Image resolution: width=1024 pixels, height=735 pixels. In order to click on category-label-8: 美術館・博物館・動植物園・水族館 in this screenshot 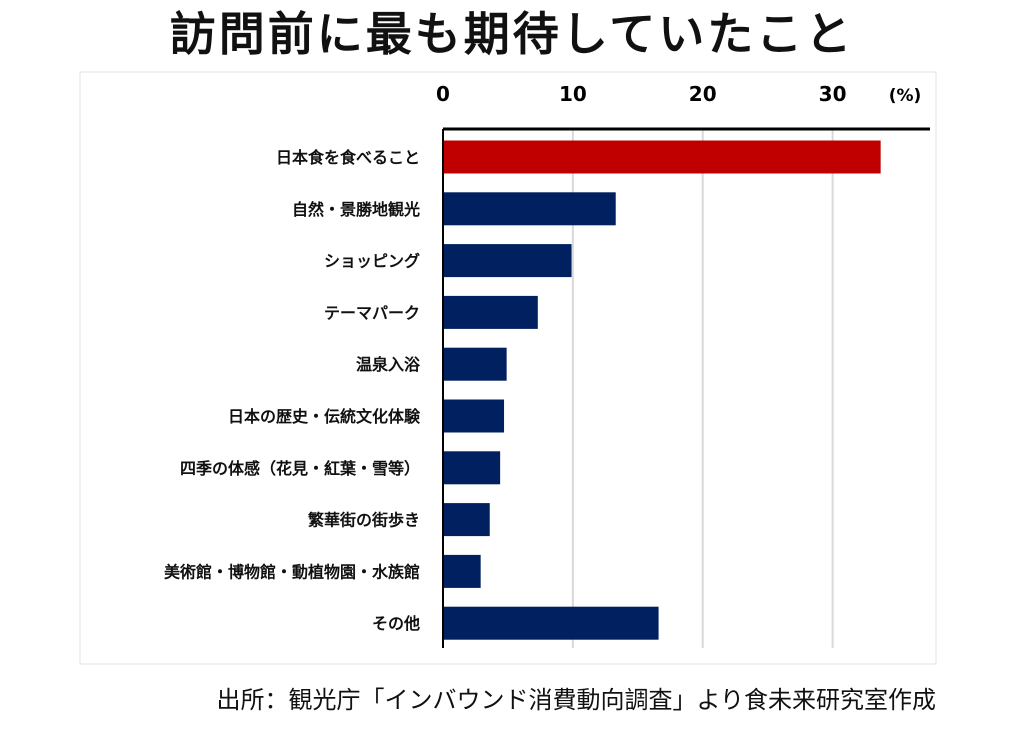, I will do `click(292, 571)`.